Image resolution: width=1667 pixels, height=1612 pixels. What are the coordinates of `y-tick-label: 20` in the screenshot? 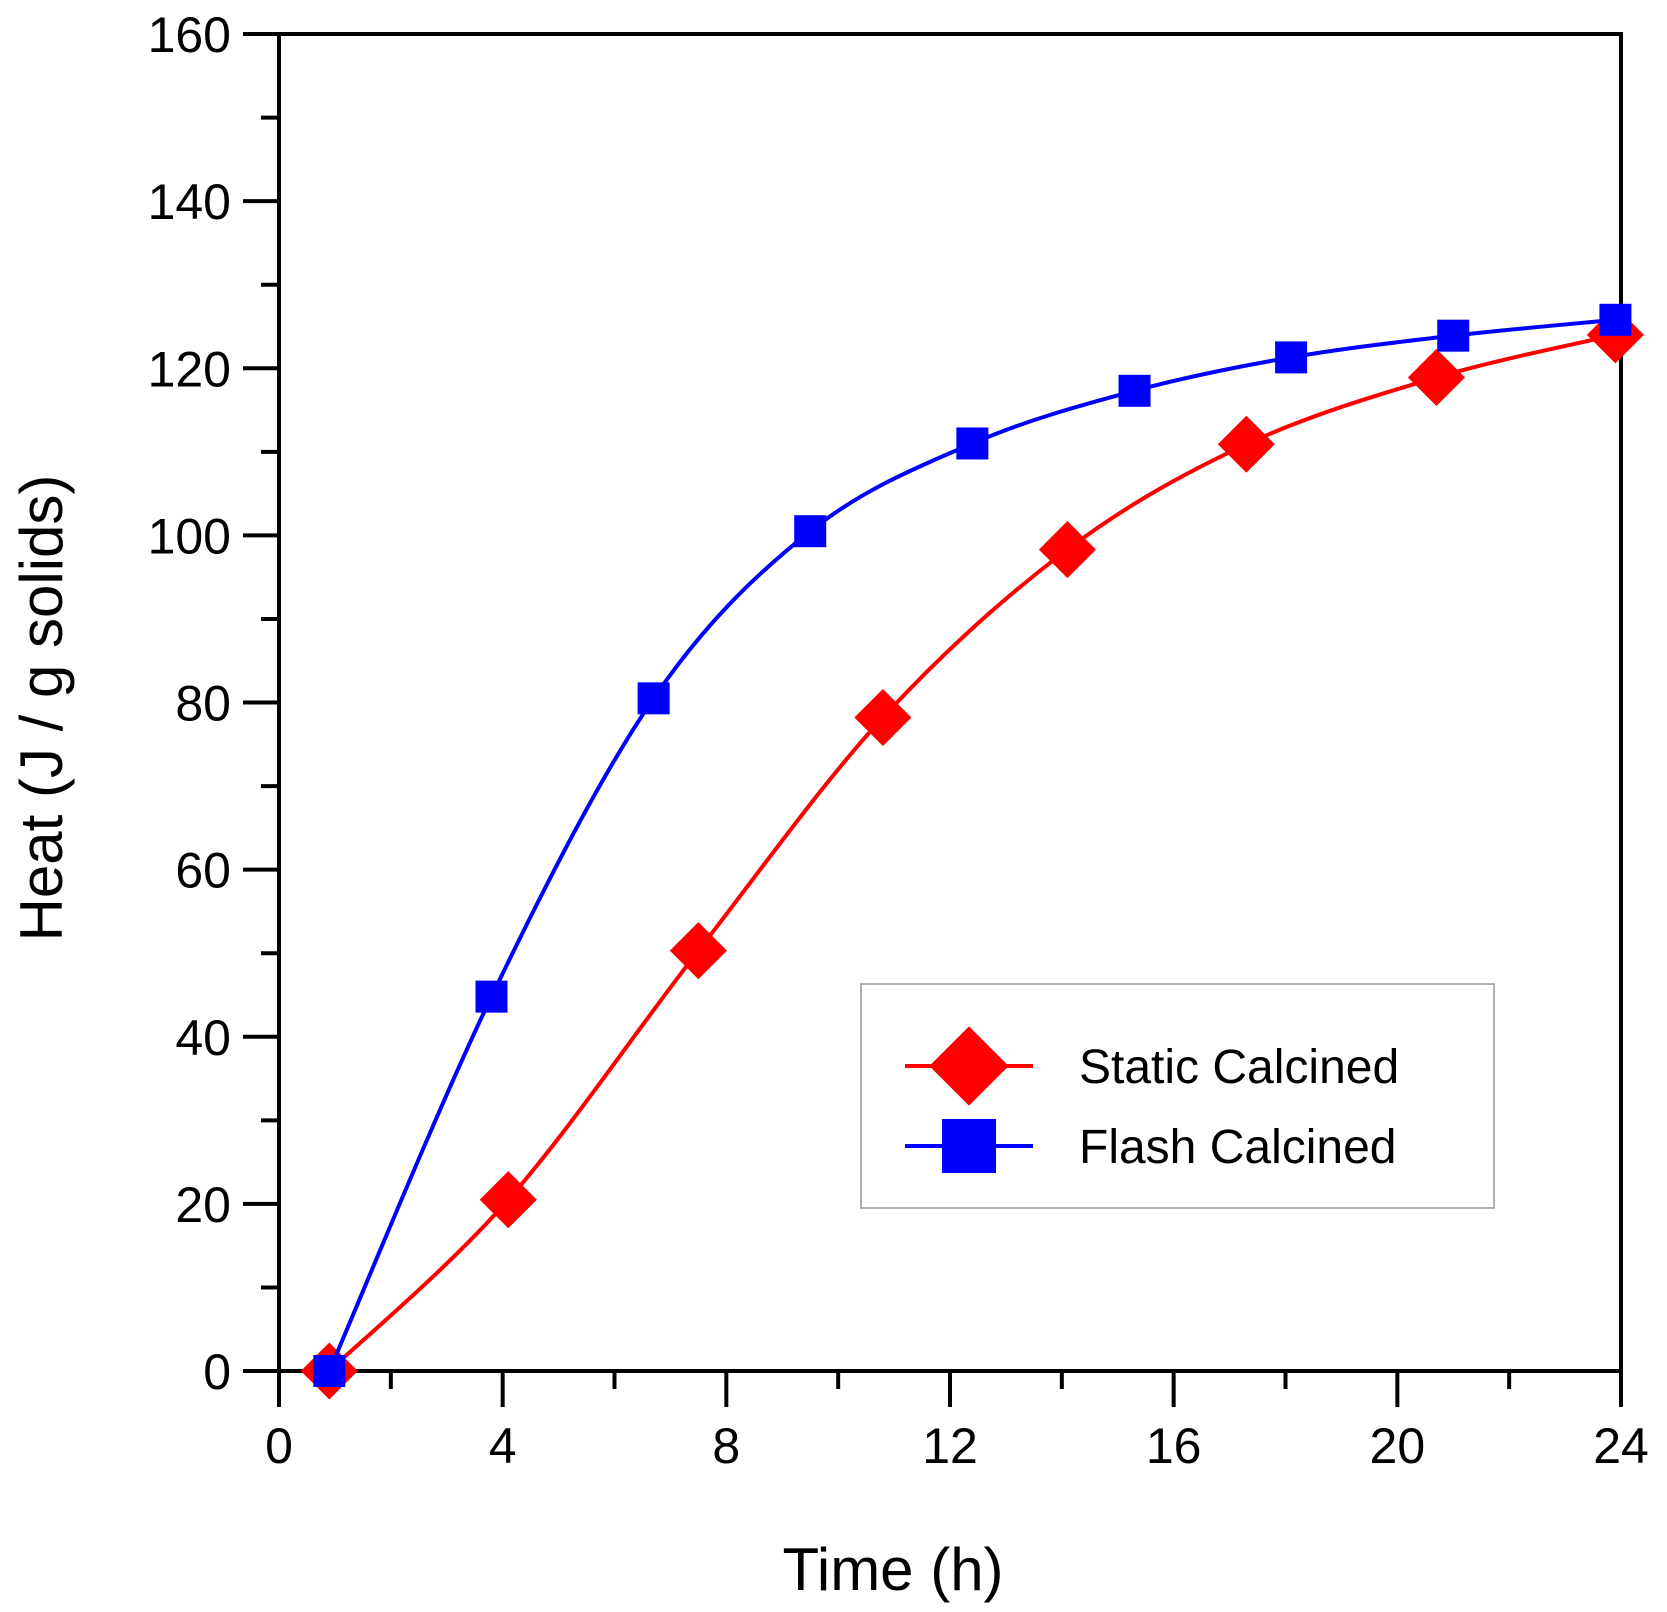 It's located at (203, 1205).